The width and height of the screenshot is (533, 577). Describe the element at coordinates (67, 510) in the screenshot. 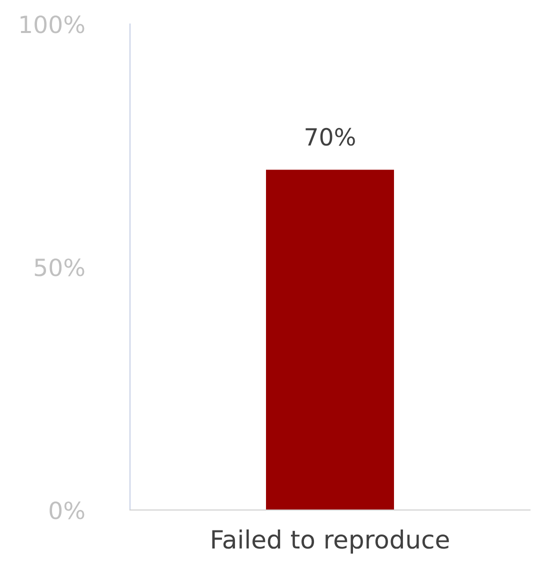

I see `y-tick-label: 0%` at that location.